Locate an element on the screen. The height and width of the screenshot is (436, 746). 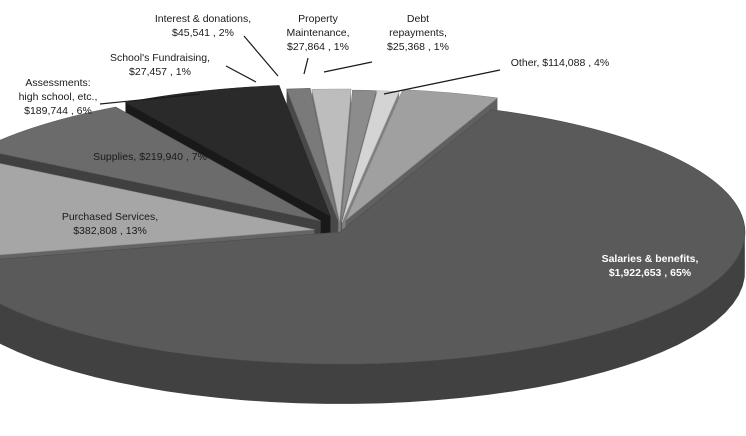
slice-data-label: Supplies, $219,940 , 7% is located at coordinates (150, 157).